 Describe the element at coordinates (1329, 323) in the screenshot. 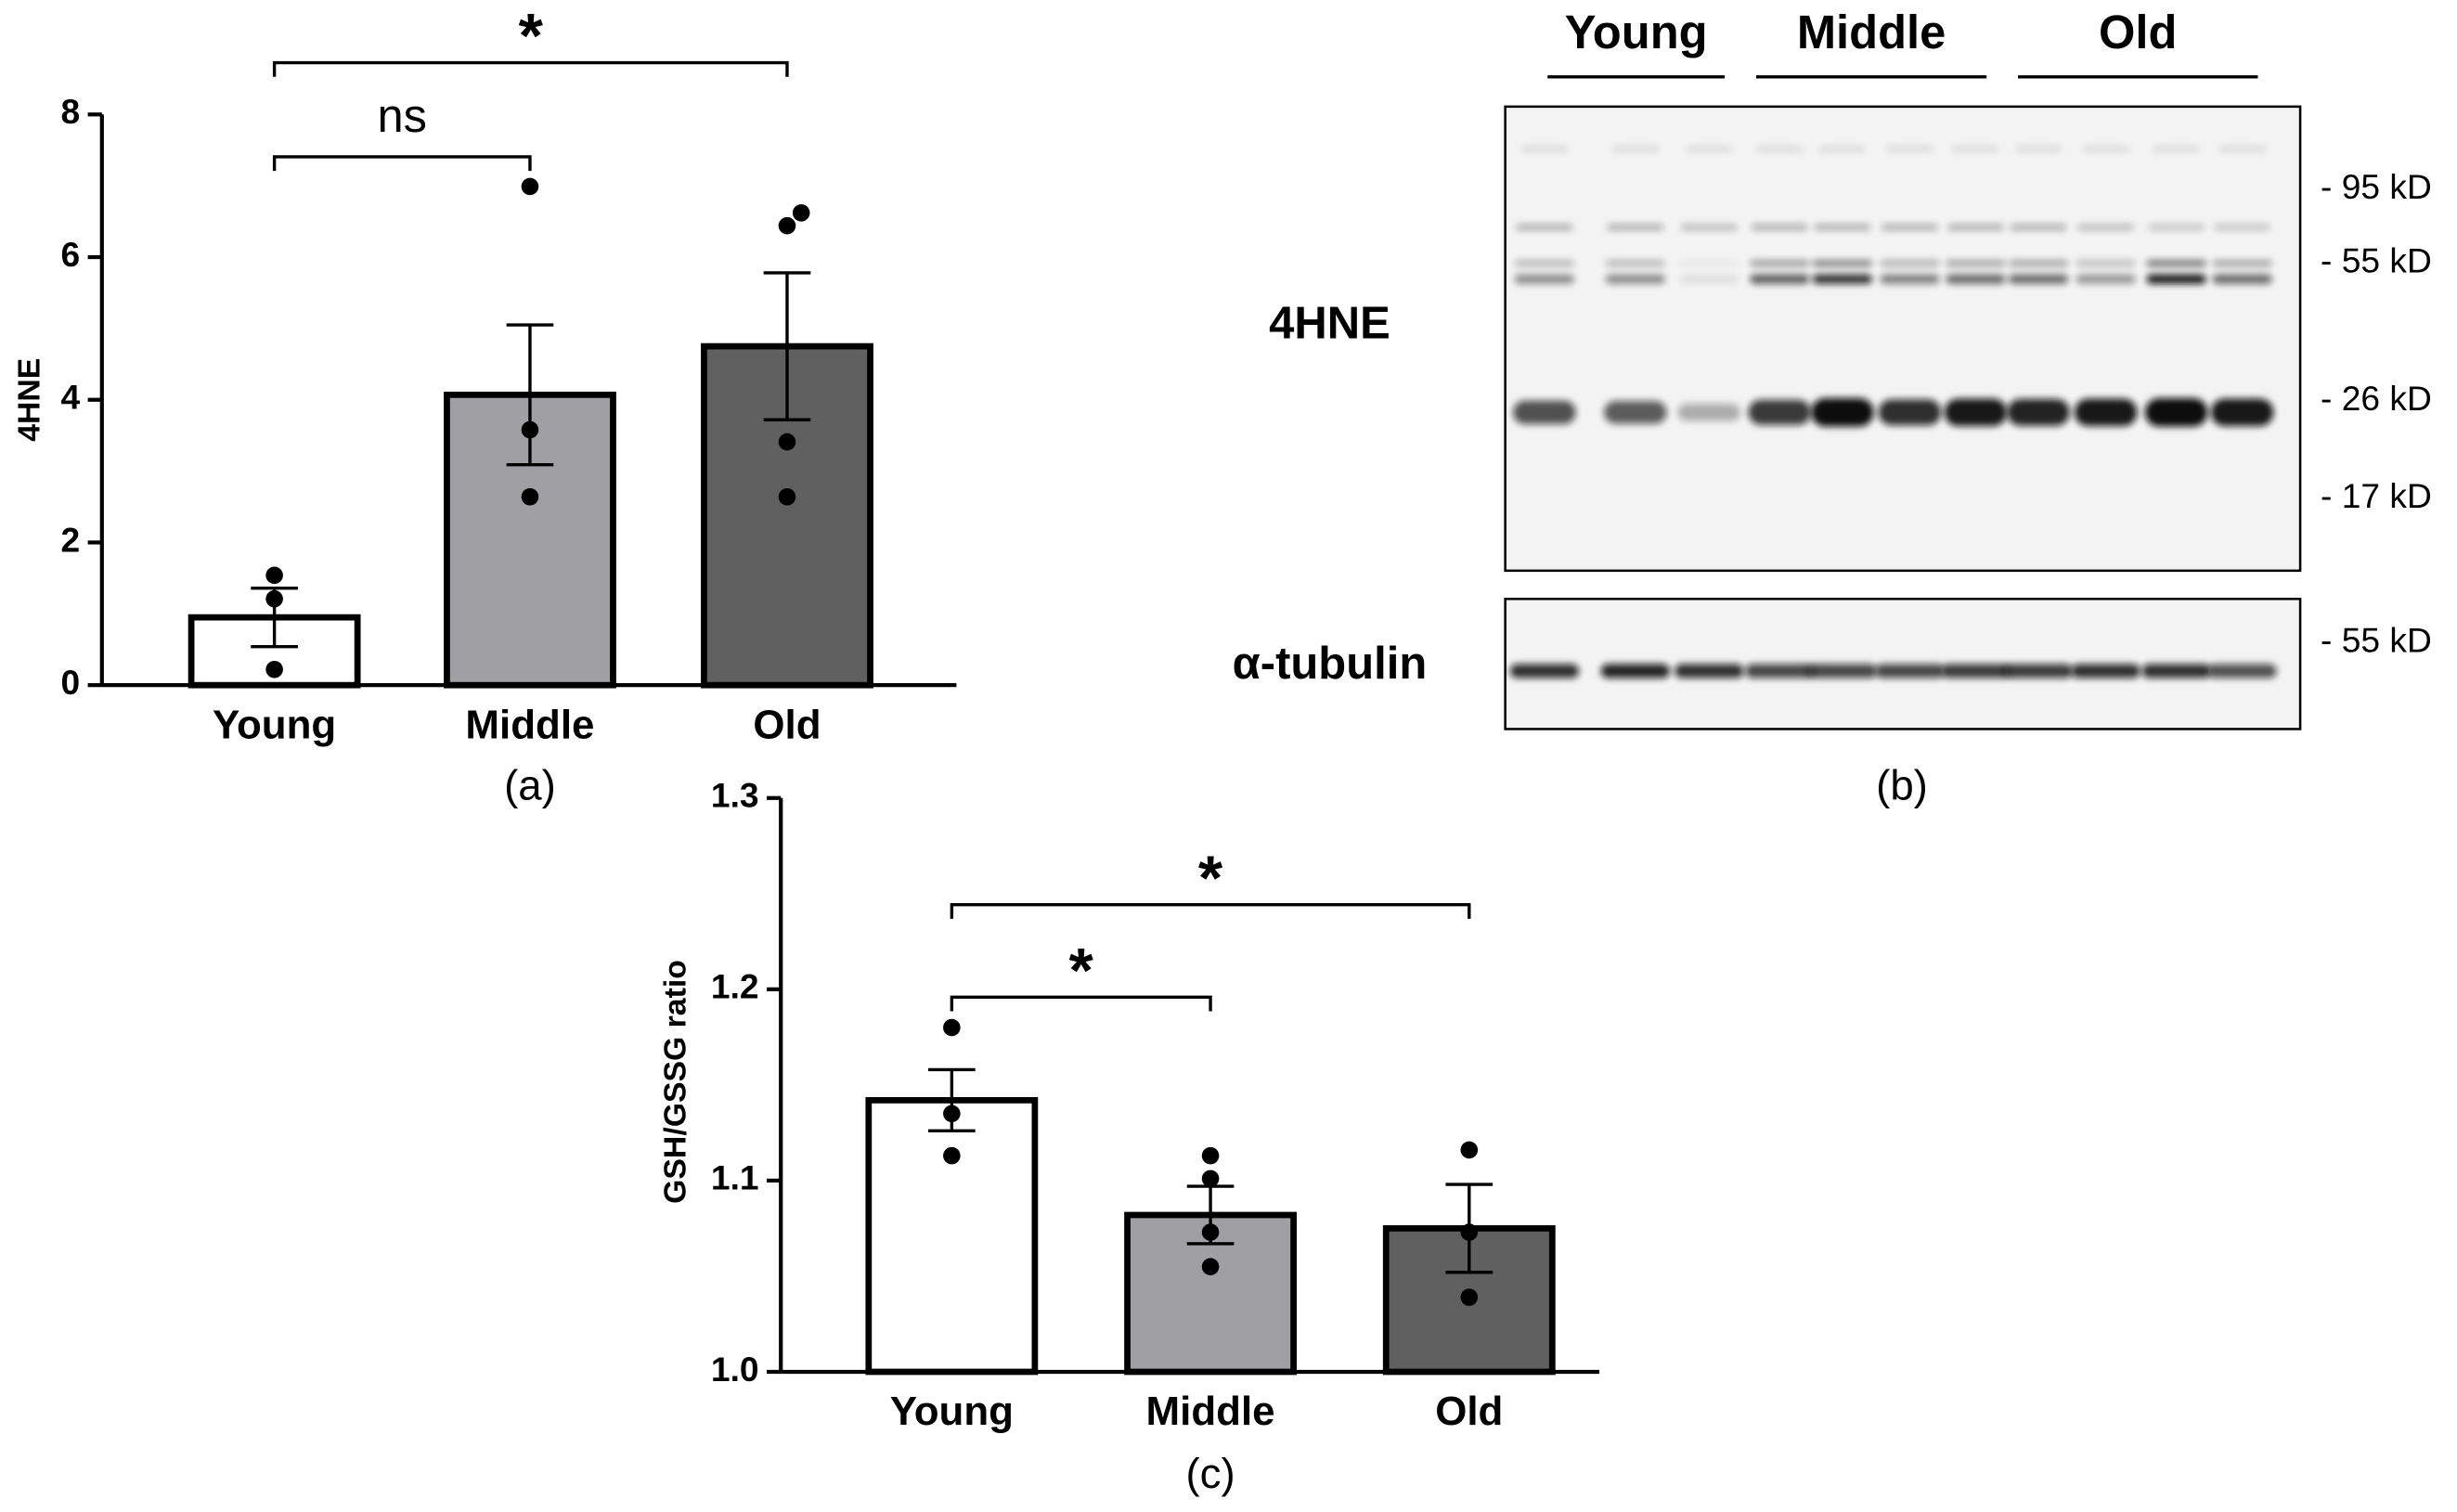

I see `blot-label: 4HNE` at that location.